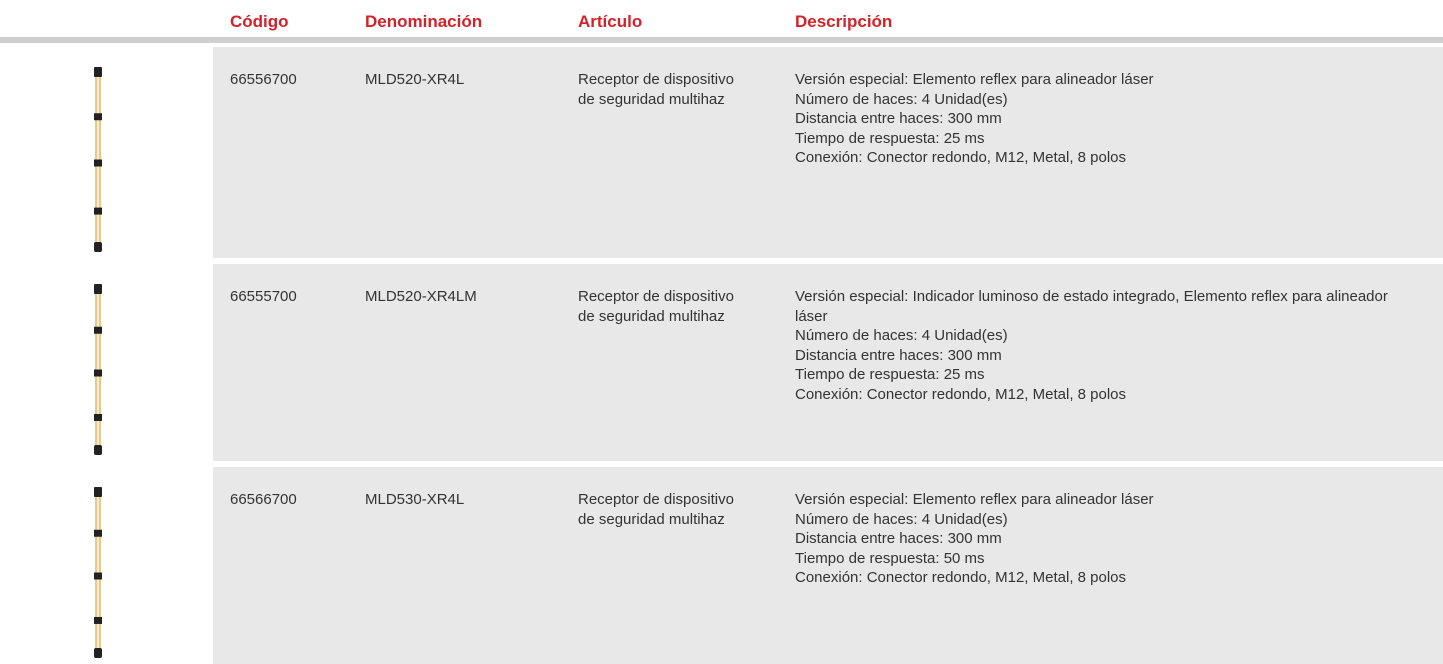 The image size is (1443, 664). I want to click on code: 66566700, so click(263, 499).